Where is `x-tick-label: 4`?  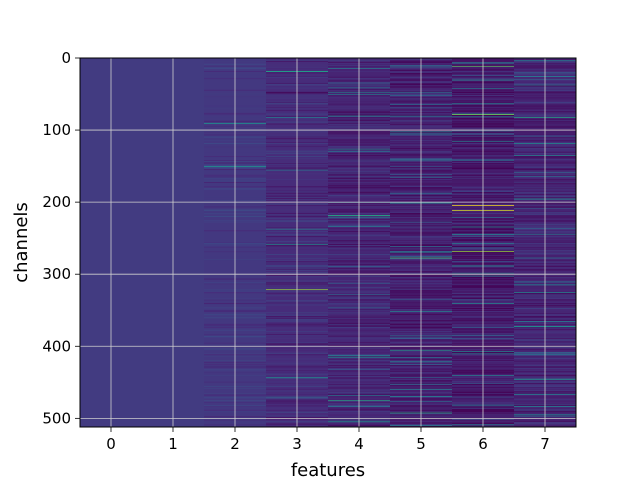 x-tick-label: 4 is located at coordinates (359, 444).